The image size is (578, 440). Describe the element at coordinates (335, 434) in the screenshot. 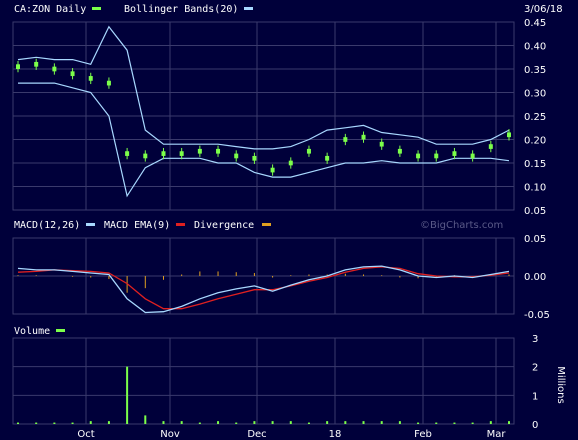

I see `x-tick-label: 18` at that location.